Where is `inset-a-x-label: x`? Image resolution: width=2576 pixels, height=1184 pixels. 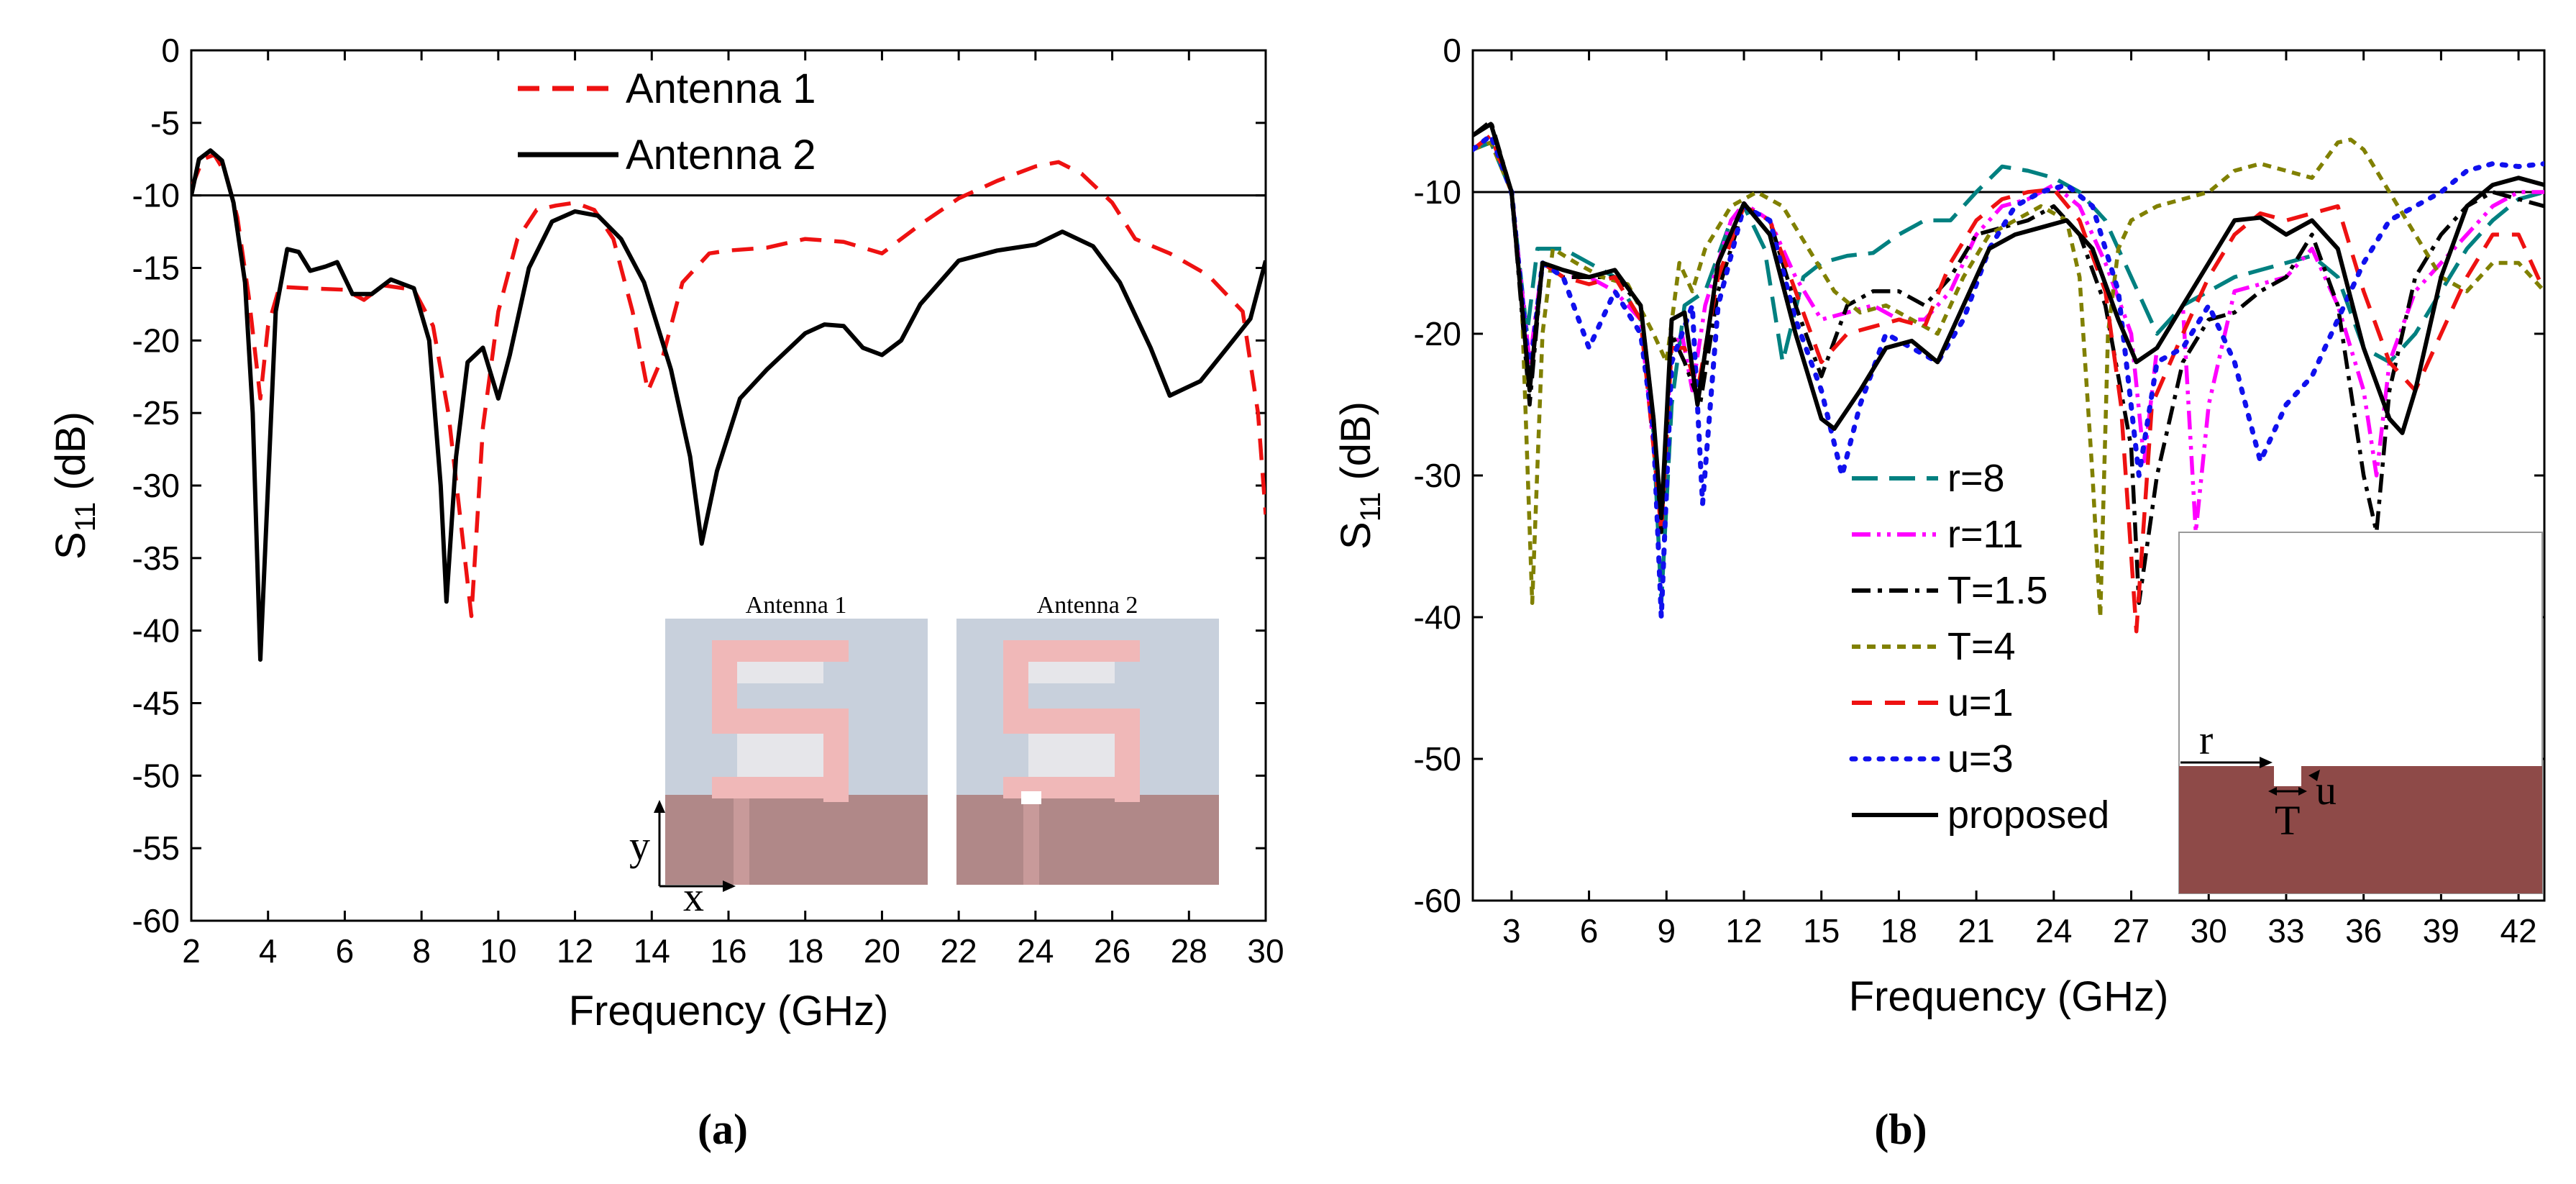
inset-a-x-label: x is located at coordinates (693, 896).